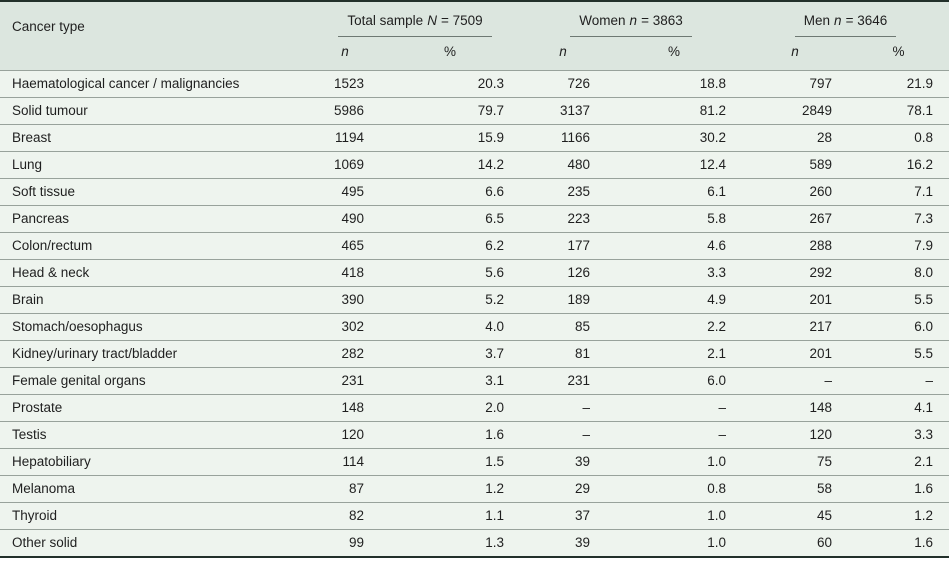 This screenshot has height=567, width=949. I want to click on cell-pct-women: 6.0, so click(674, 381).